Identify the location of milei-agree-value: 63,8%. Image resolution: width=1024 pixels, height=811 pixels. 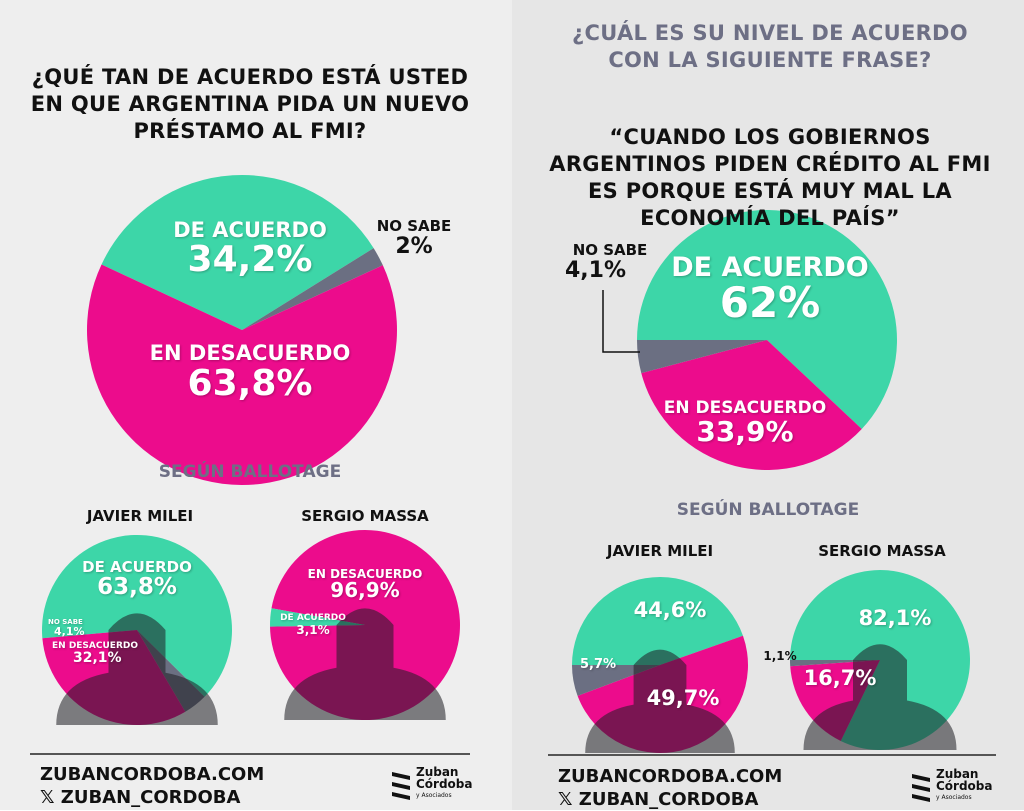
(137, 587).